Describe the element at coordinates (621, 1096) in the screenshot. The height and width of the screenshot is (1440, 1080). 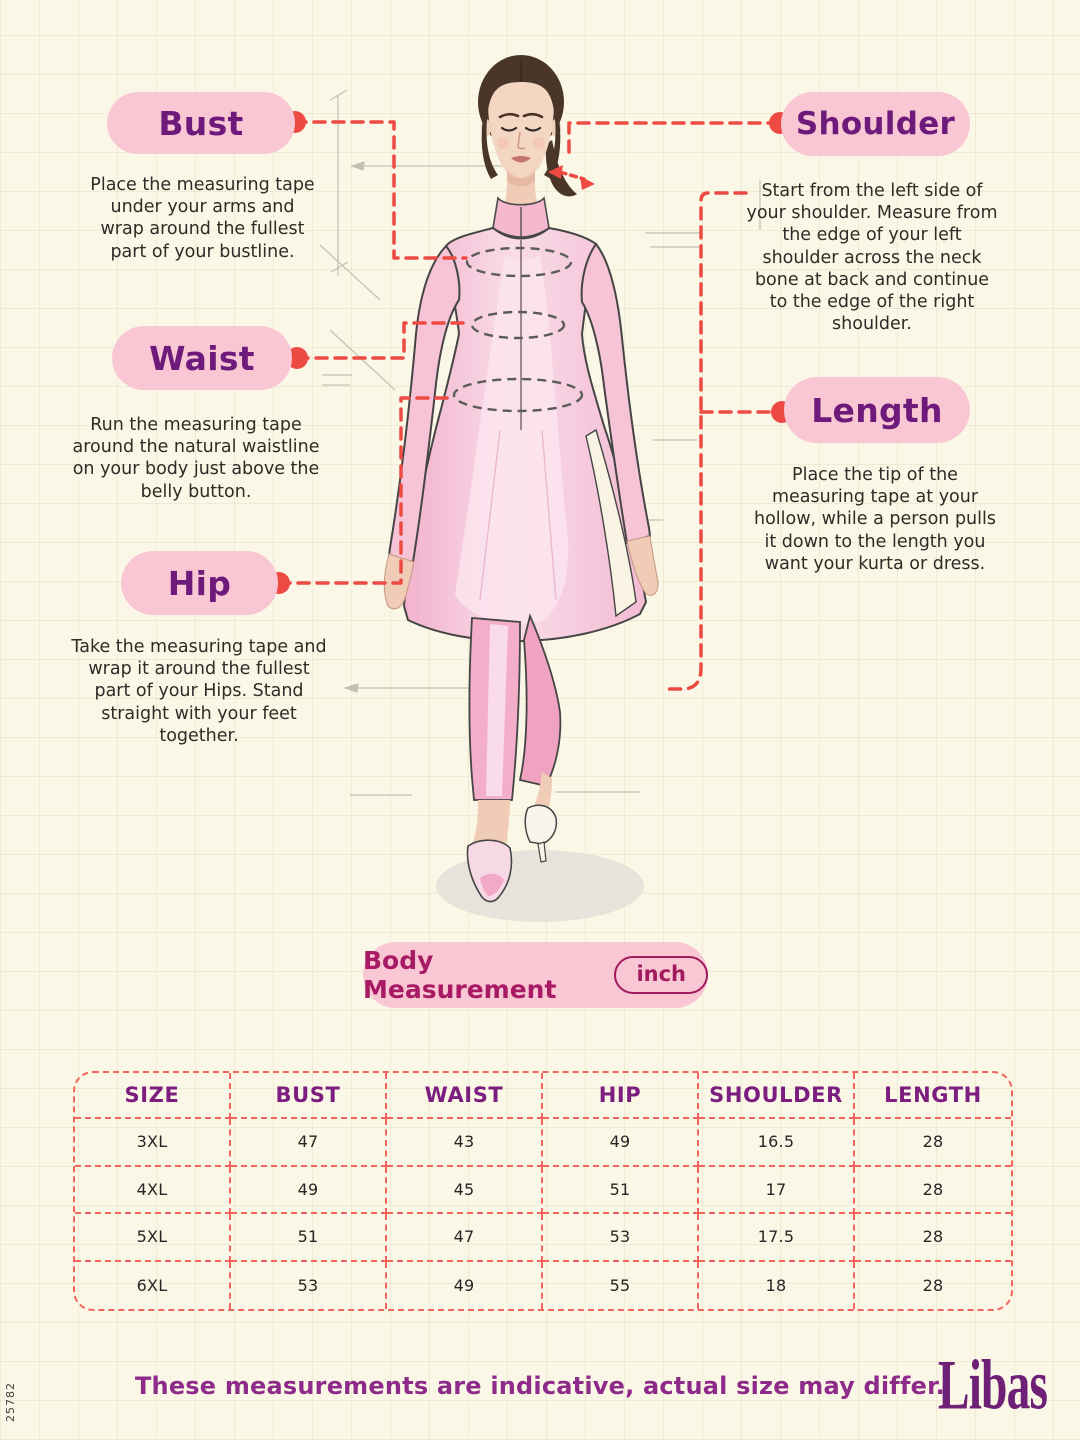
I see `table-header-hip: HIP` at that location.